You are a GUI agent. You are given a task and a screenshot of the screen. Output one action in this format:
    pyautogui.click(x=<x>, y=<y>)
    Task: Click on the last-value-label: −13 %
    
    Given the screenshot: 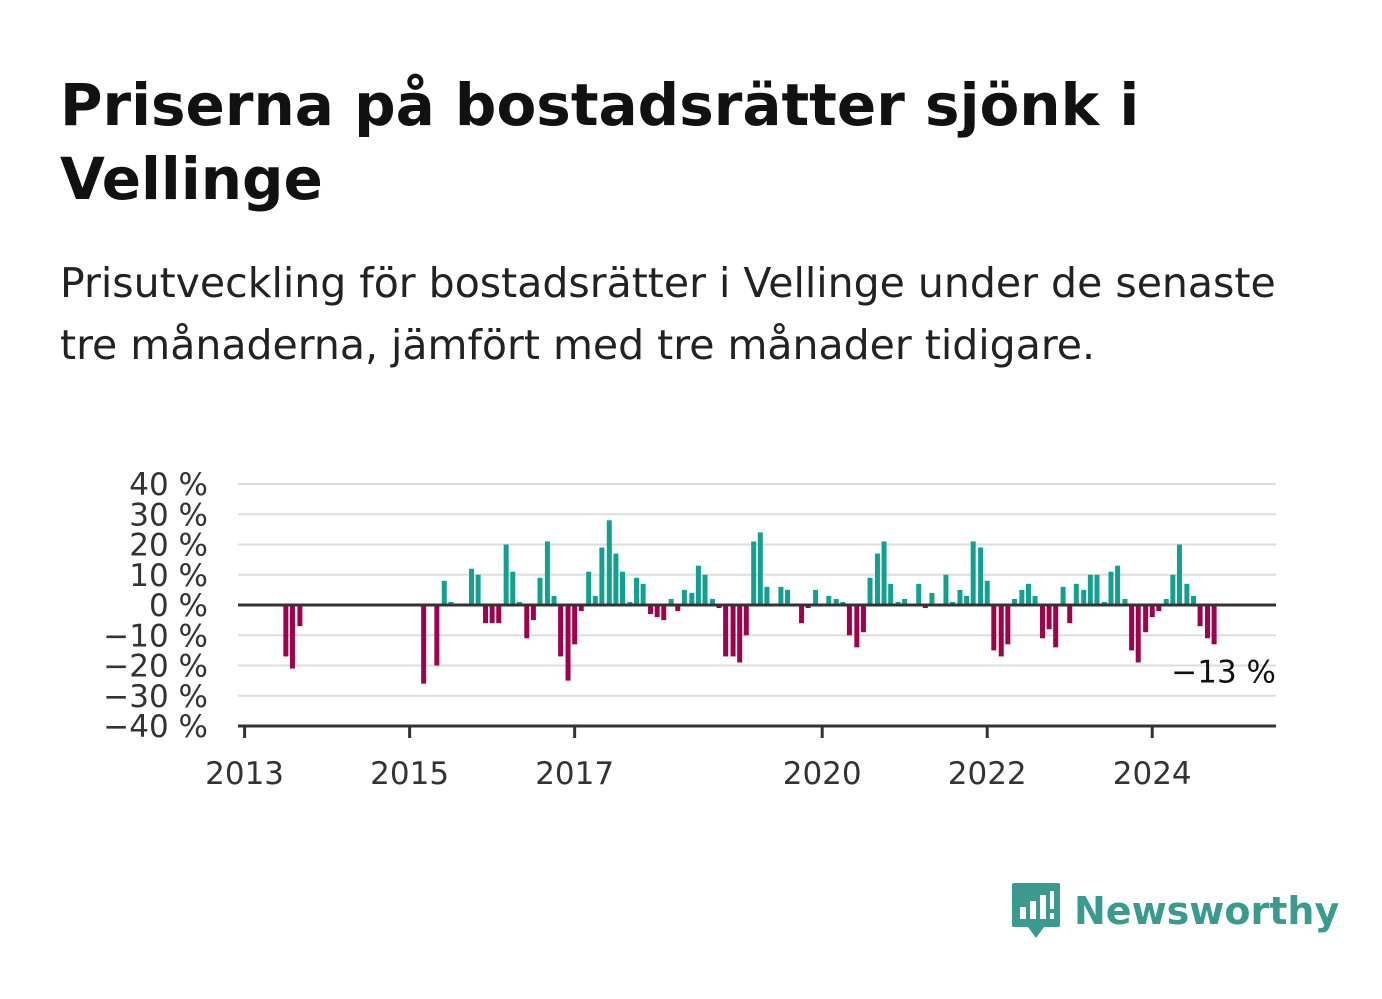 What is the action you would take?
    pyautogui.click(x=1223, y=672)
    